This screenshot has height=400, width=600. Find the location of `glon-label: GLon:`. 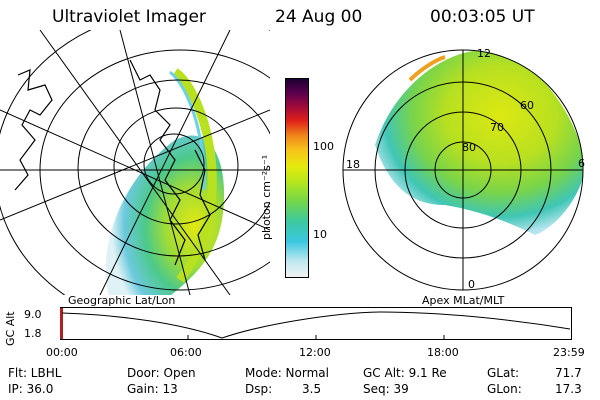

glon-label: GLon: is located at coordinates (504, 389).